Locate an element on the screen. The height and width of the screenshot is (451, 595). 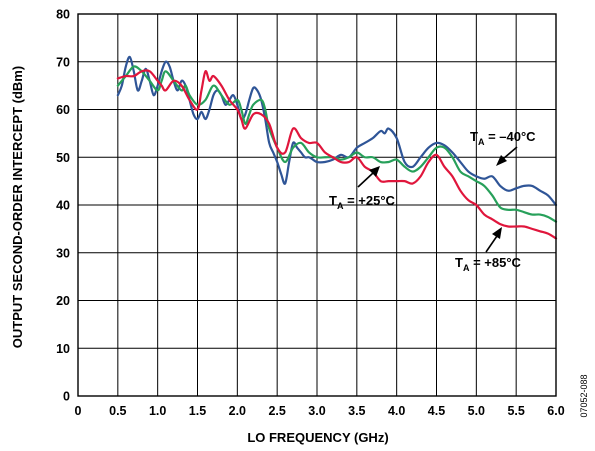
figure-id: 07052-088 is located at coordinates (584, 395).